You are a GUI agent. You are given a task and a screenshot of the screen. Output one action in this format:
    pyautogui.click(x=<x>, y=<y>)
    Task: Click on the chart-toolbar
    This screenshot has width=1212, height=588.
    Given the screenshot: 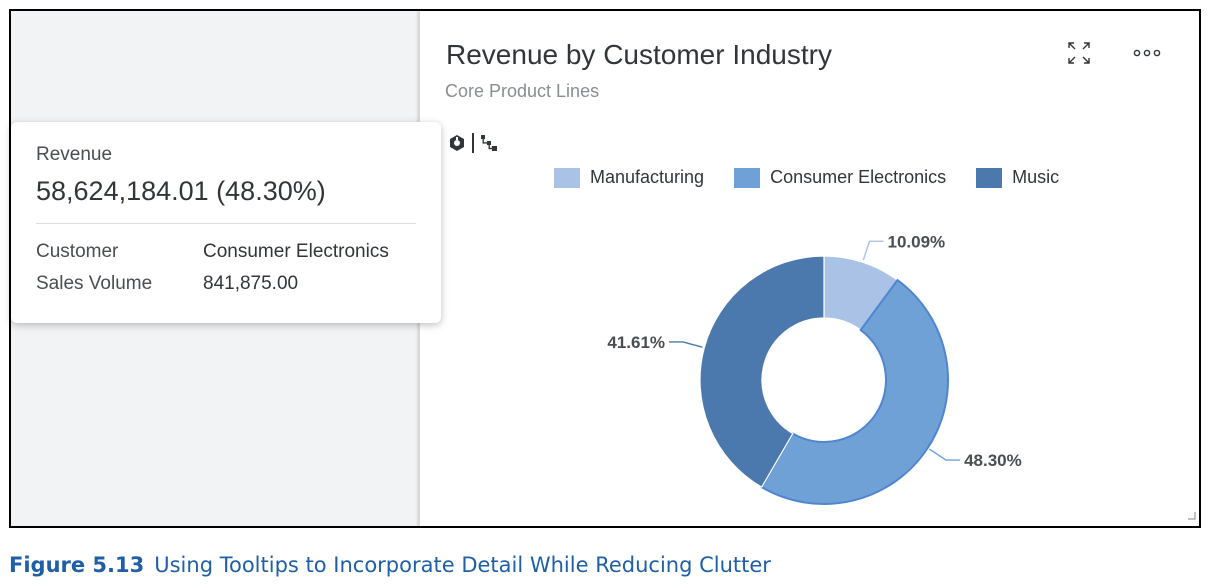 What is the action you would take?
    pyautogui.click(x=473, y=143)
    